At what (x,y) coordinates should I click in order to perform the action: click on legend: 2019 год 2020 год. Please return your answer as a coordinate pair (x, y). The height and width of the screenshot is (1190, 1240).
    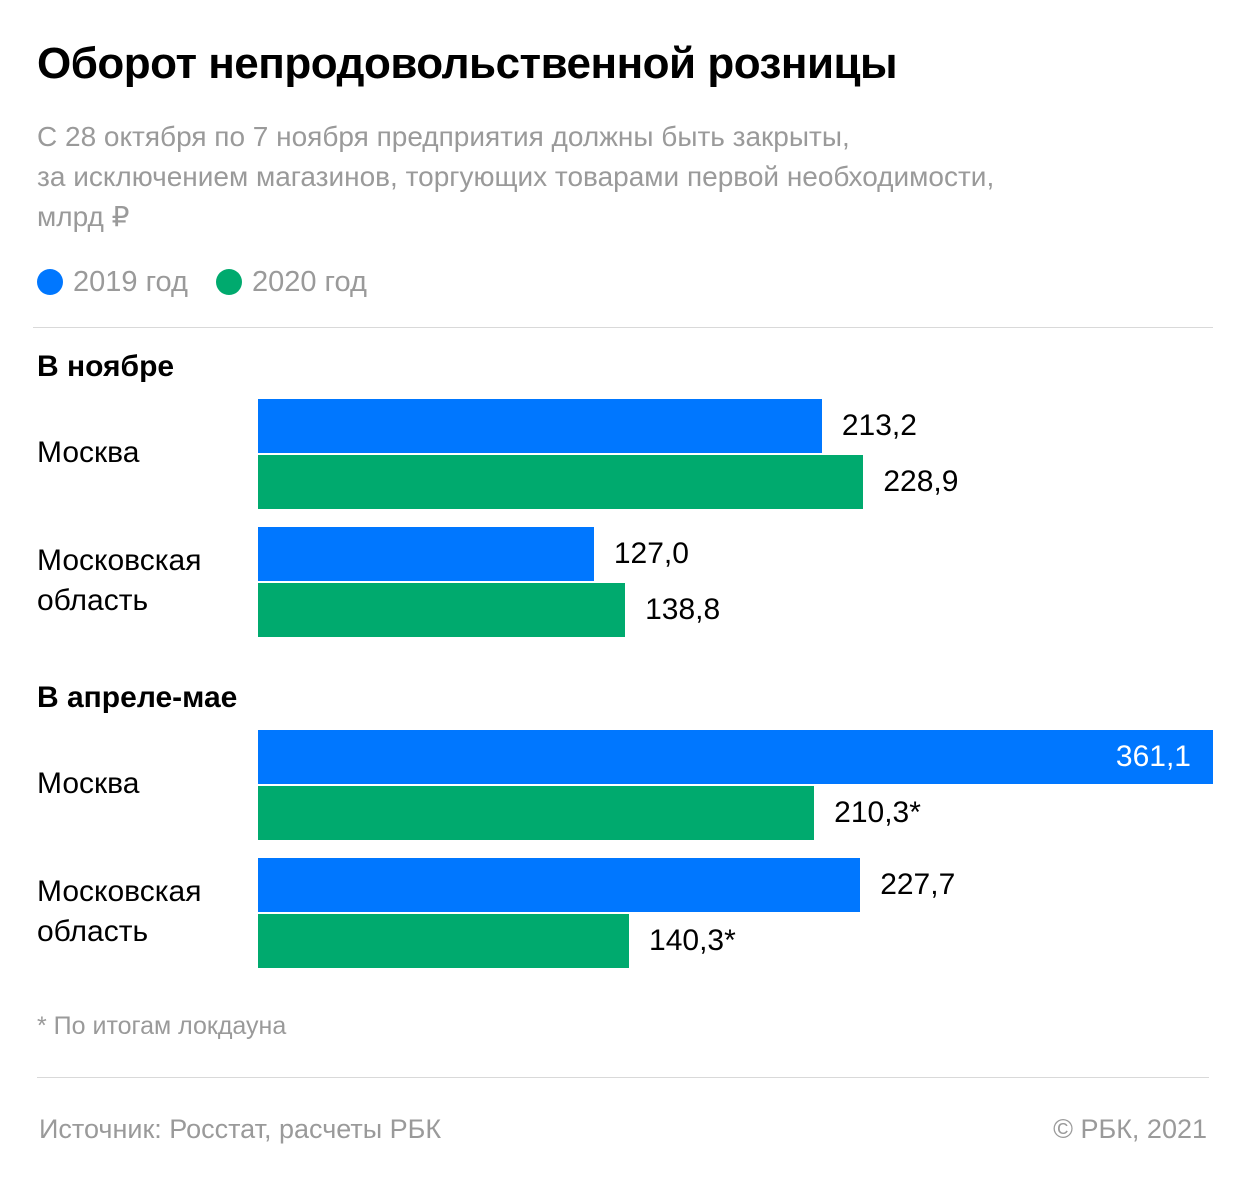
    Looking at the image, I should click on (216, 282).